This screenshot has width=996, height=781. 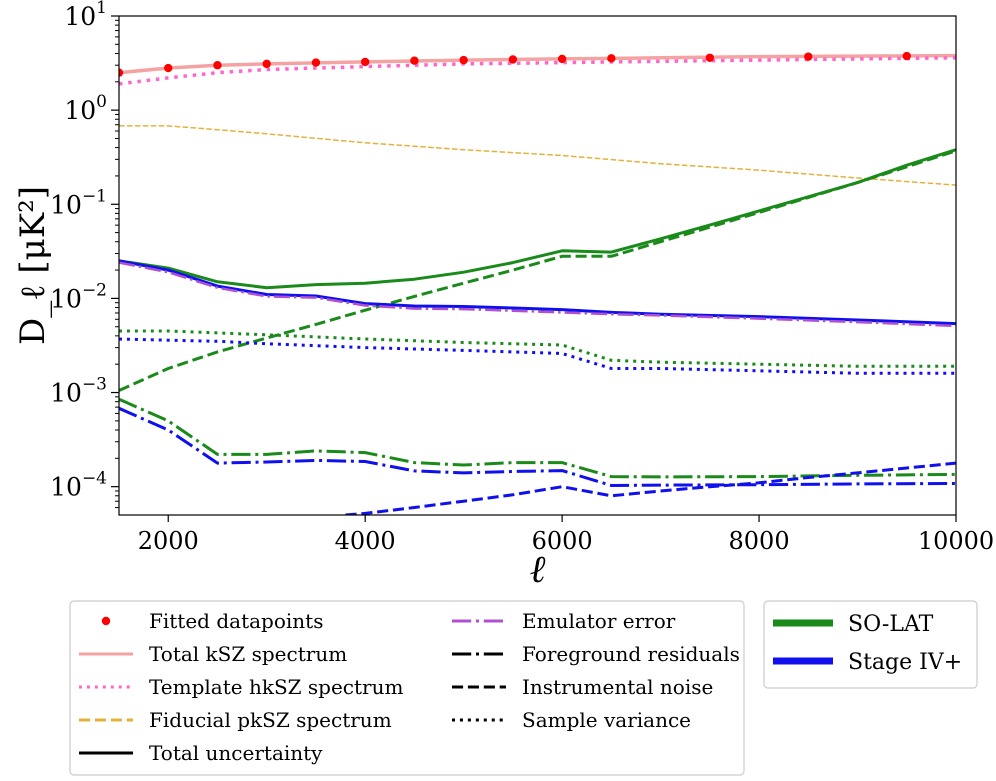 I want to click on legend-label-emulator-error: Emulator error, so click(x=599, y=621).